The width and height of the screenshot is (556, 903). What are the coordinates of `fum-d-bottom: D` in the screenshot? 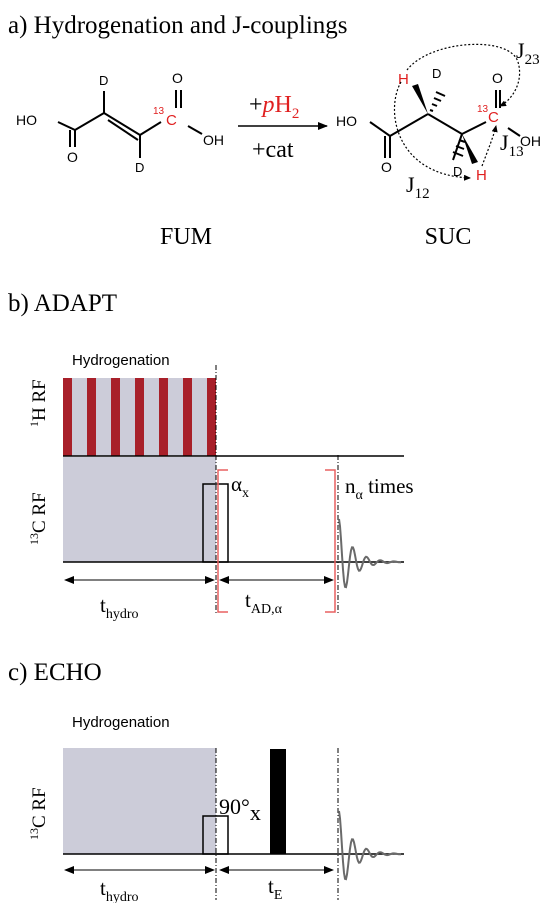 It's located at (139, 167).